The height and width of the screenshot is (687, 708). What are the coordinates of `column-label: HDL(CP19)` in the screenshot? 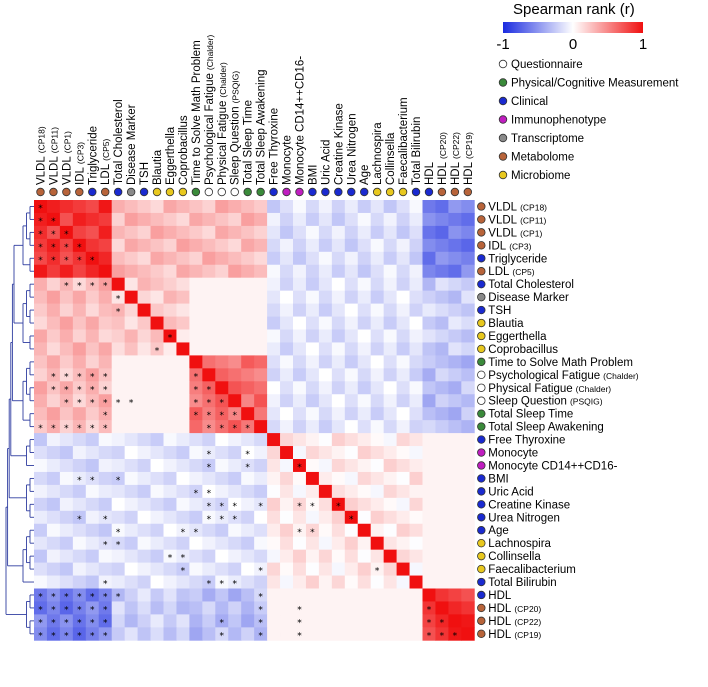 It's located at (469, 158).